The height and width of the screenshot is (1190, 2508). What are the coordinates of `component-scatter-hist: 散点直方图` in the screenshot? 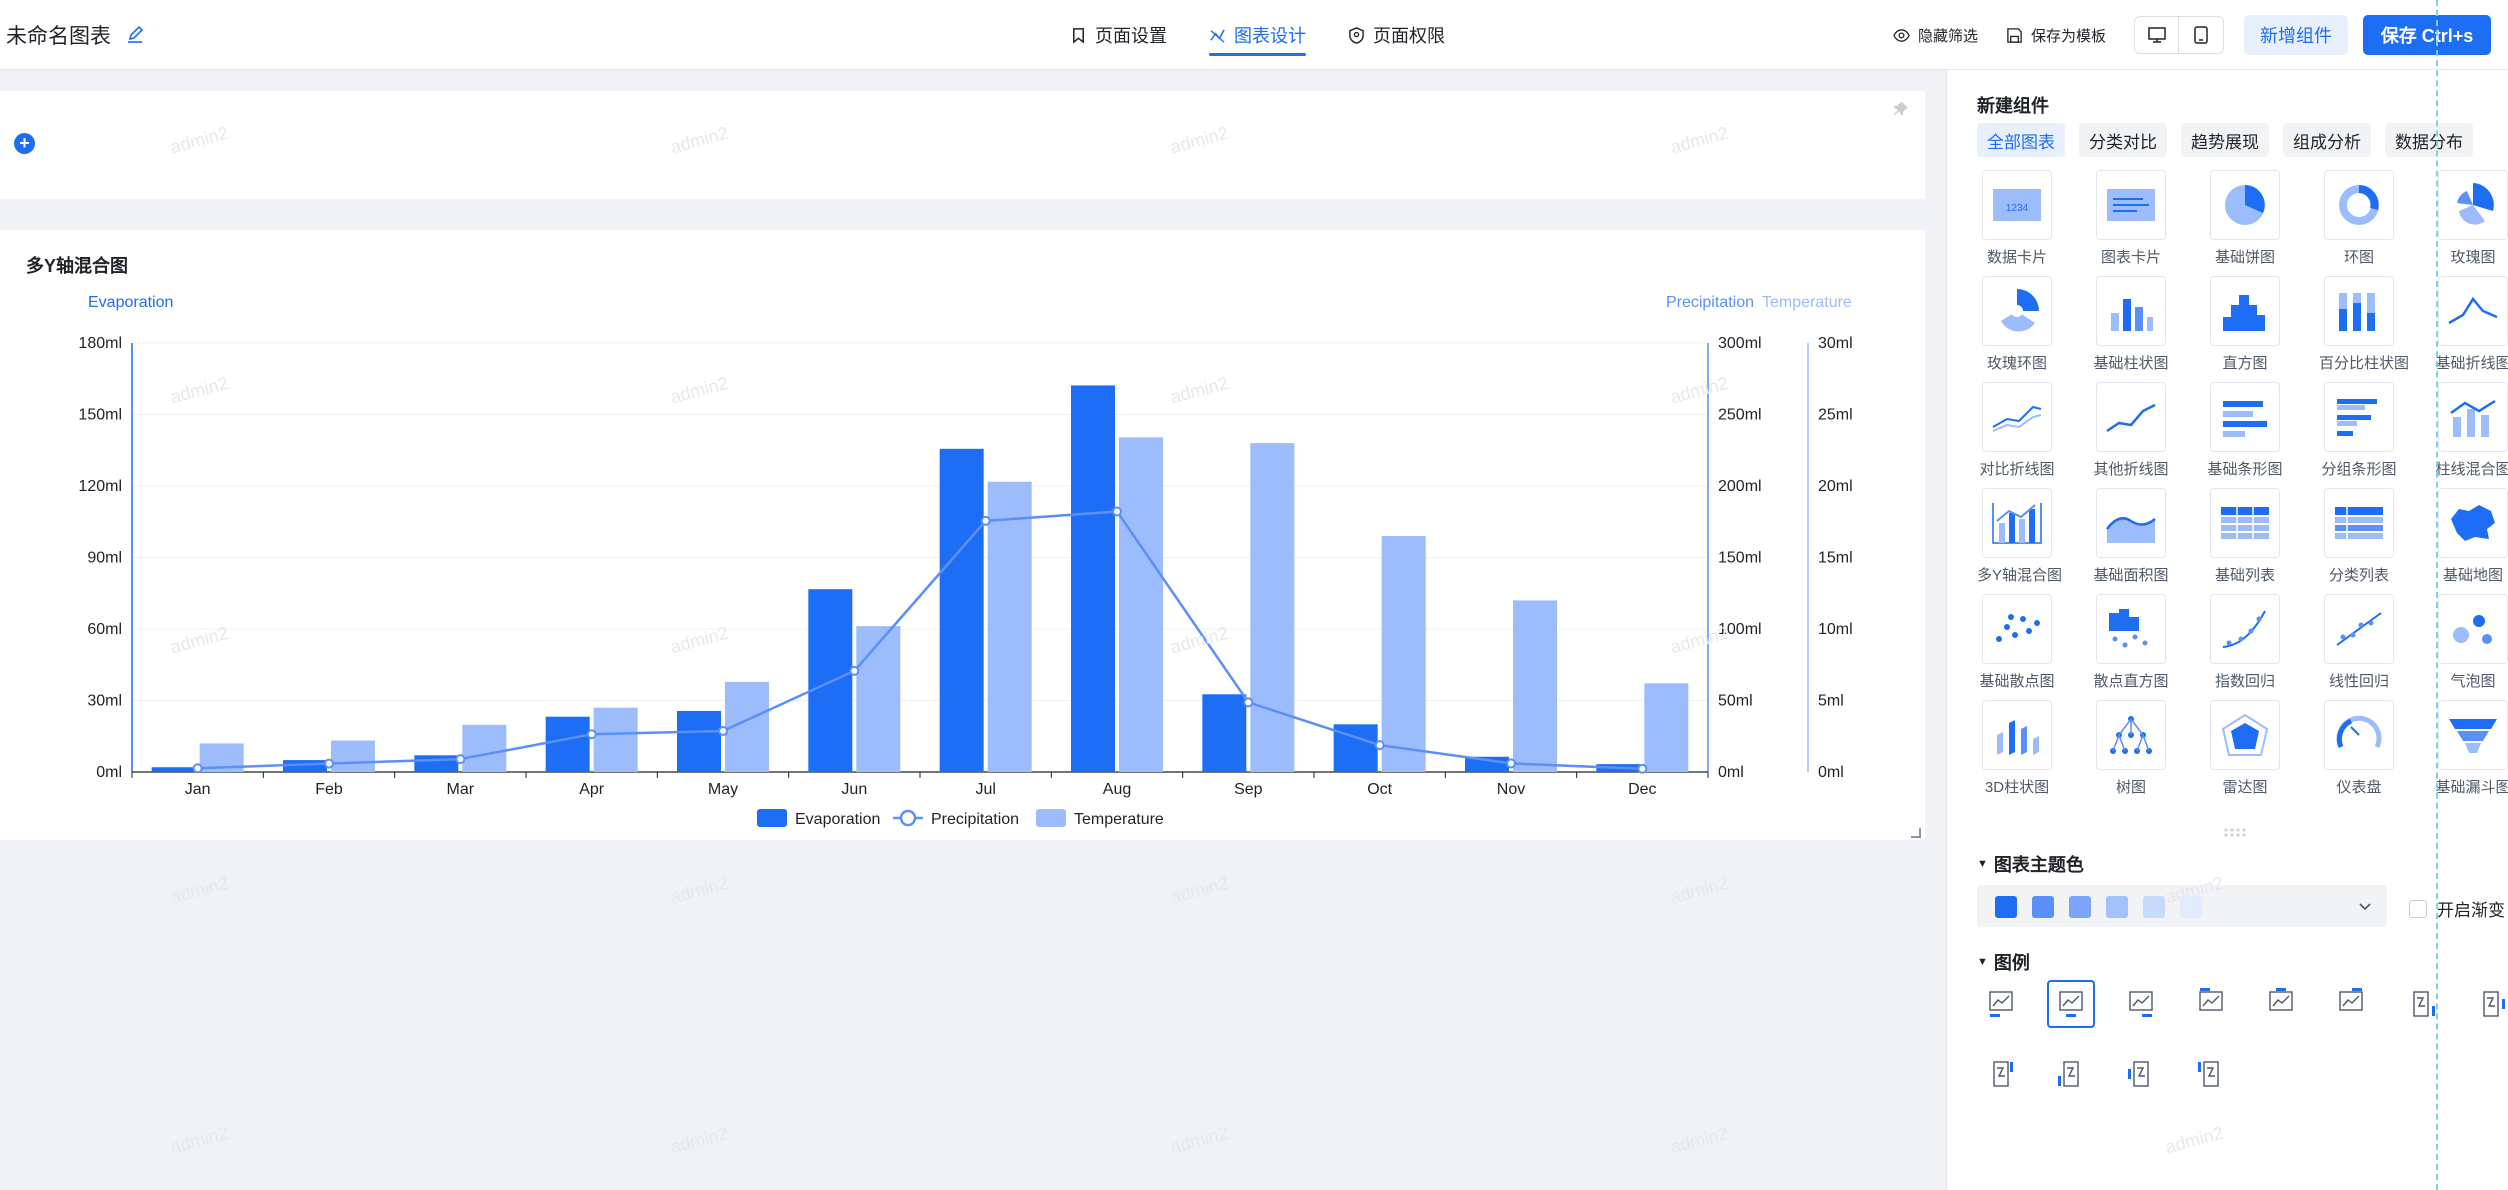 It's located at (2131, 642).